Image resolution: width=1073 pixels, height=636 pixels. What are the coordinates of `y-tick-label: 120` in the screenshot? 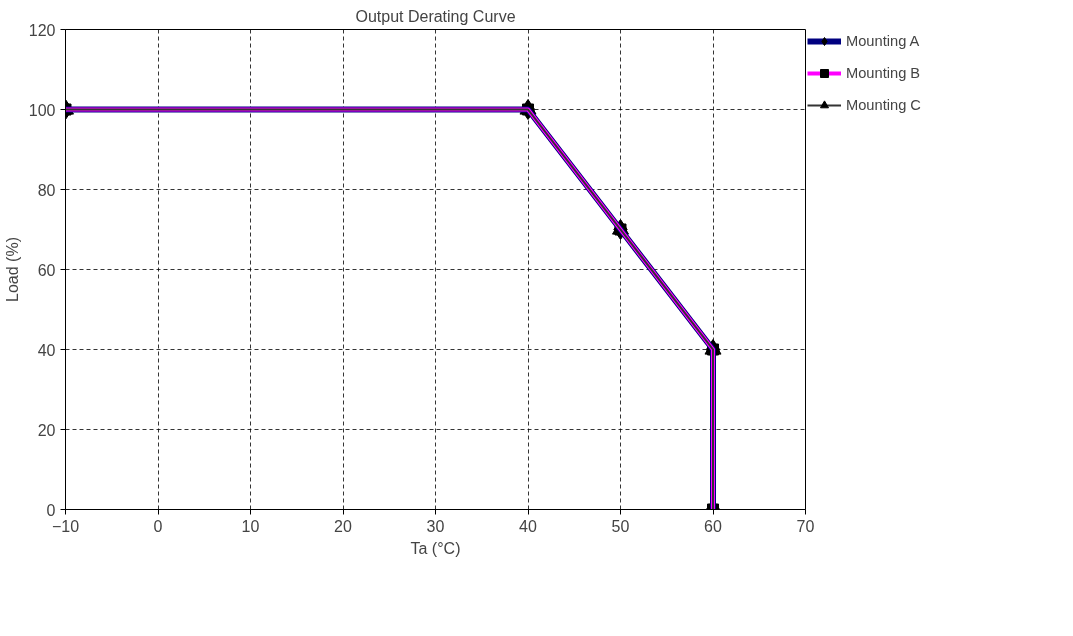 It's located at (42, 30).